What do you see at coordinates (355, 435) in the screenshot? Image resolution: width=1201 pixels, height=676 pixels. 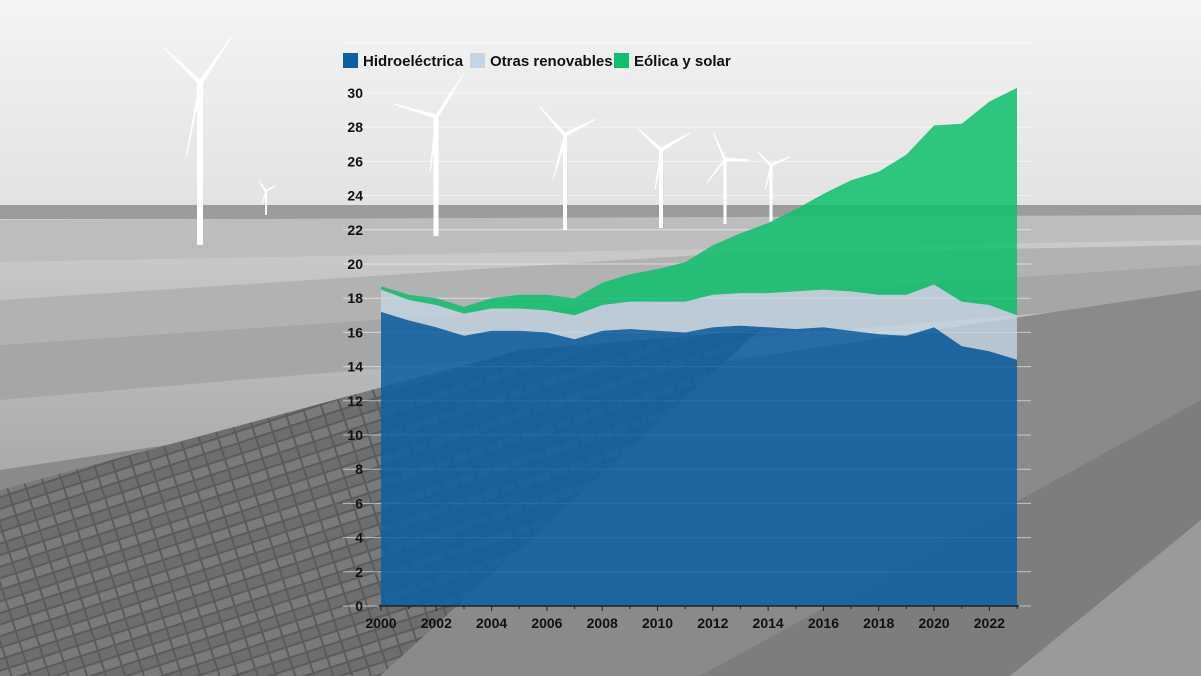 I see `y-tick-label: 10` at bounding box center [355, 435].